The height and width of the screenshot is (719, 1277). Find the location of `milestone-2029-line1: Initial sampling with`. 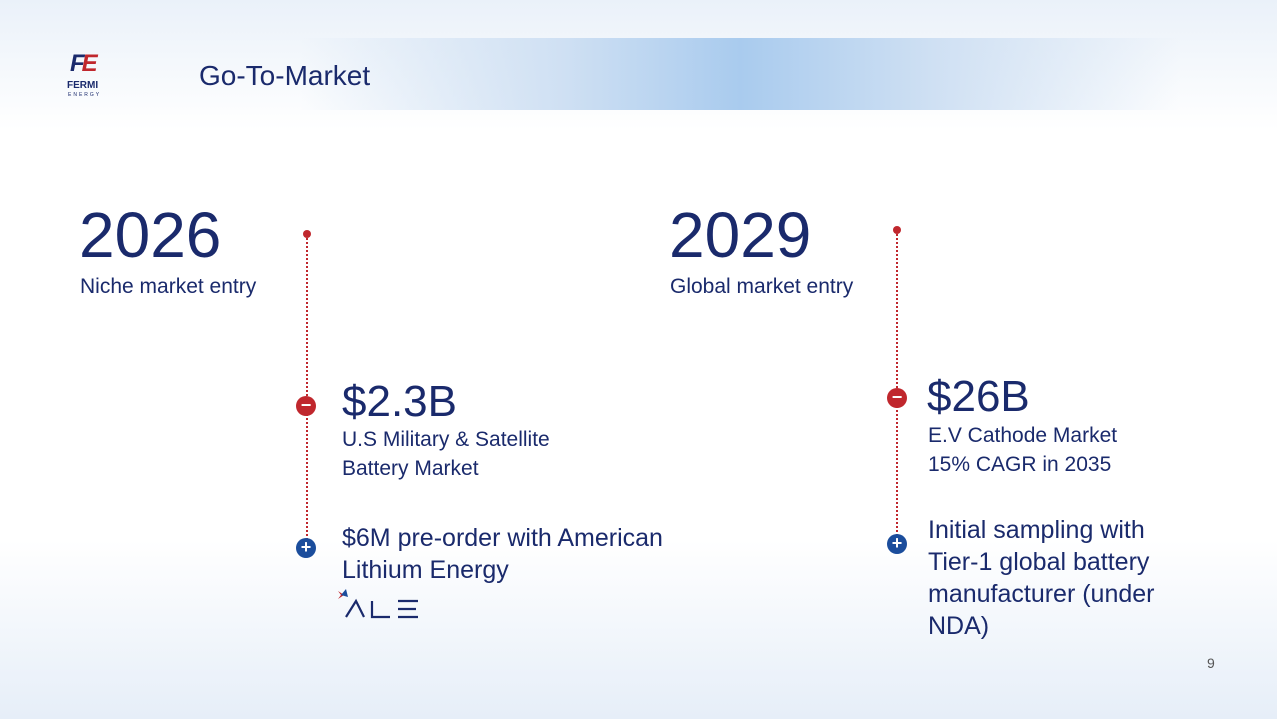

milestone-2029-line1: Initial sampling with is located at coordinates (1036, 530).